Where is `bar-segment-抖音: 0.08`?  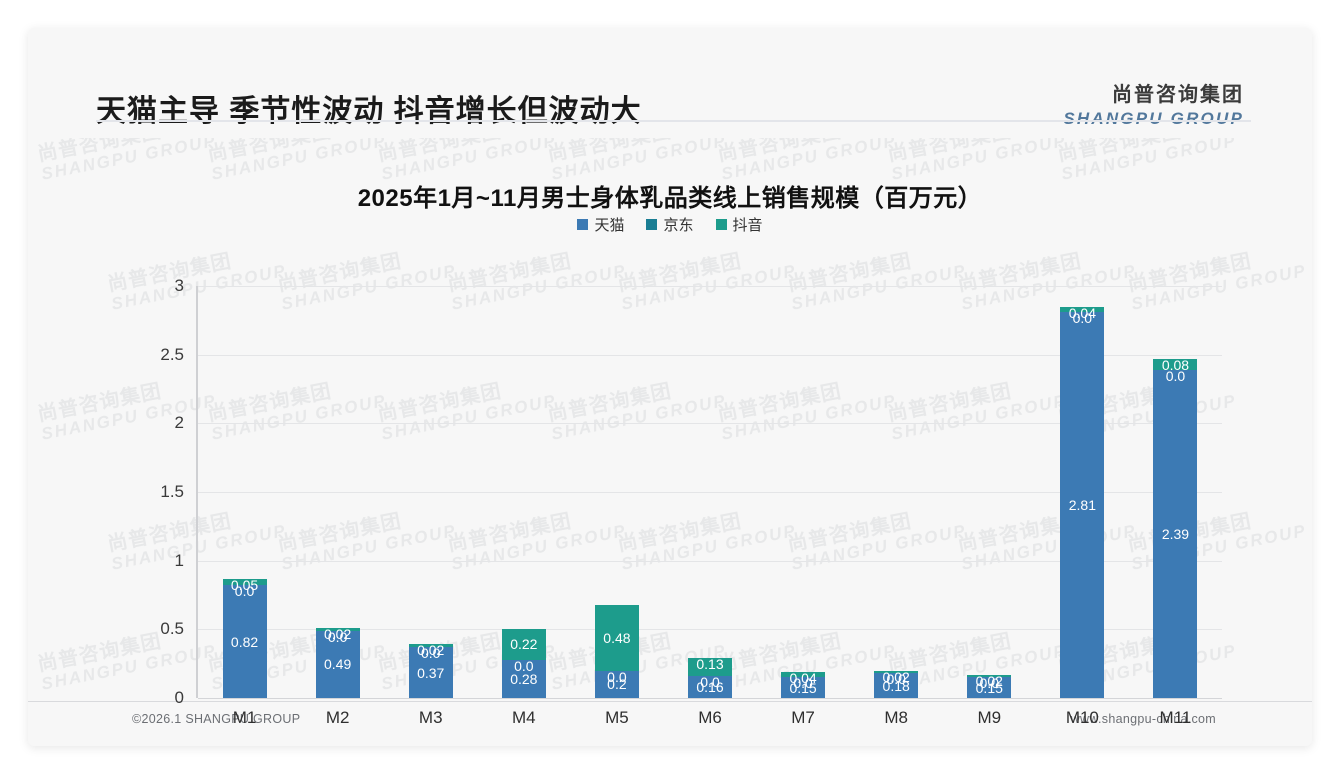
bar-segment-抖音: 0.08 is located at coordinates (1175, 364).